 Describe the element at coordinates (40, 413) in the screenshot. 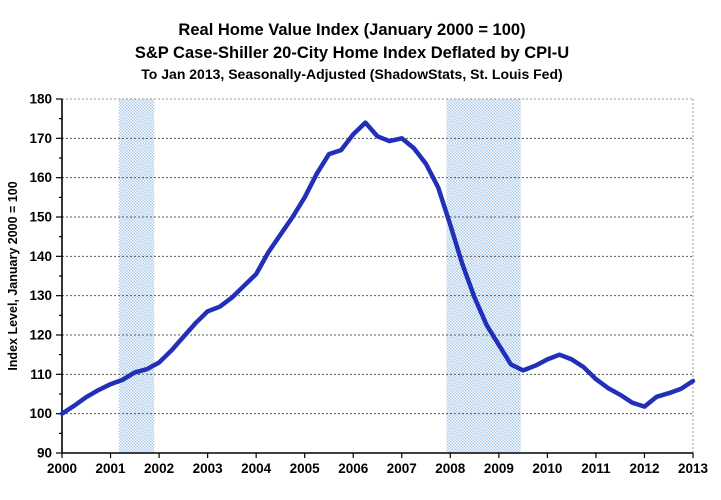

I see `y-tick-label: 100` at that location.